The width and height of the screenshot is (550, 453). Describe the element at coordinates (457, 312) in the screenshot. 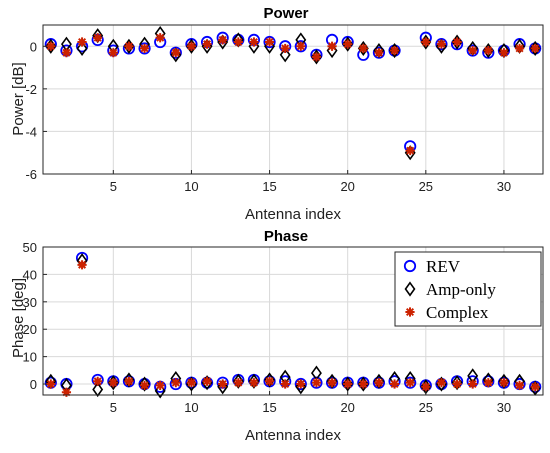

I see `legend-label-complex: Complex` at that location.